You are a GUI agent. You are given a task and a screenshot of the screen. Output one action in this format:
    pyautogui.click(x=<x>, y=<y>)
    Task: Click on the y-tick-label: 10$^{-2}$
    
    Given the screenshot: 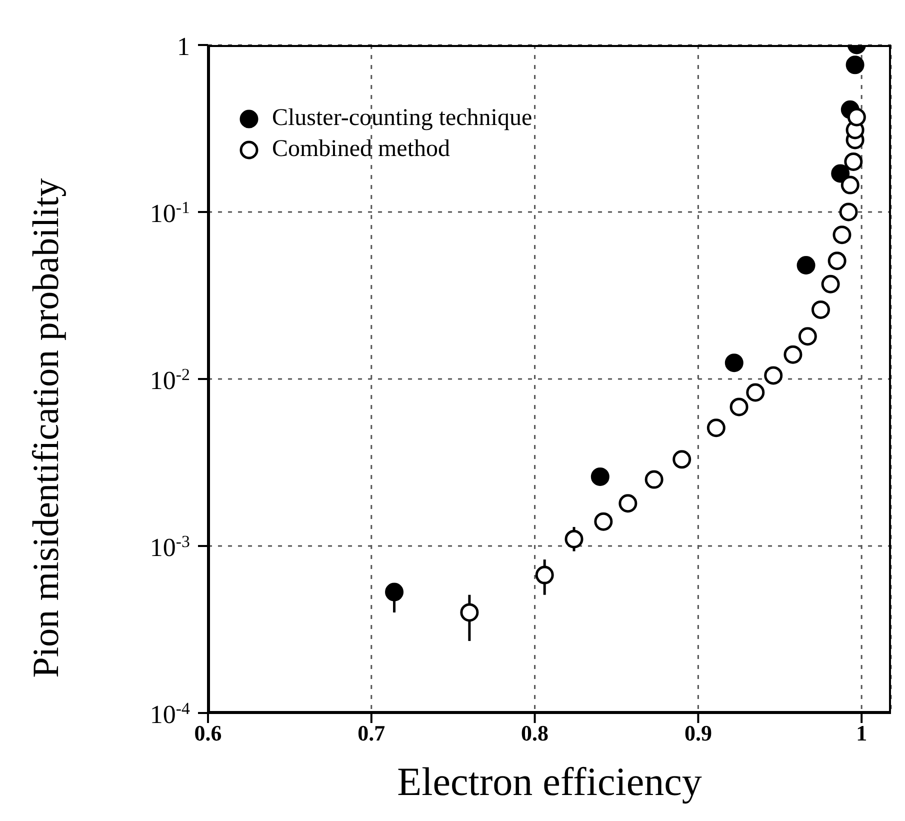 What is the action you would take?
    pyautogui.click(x=170, y=379)
    